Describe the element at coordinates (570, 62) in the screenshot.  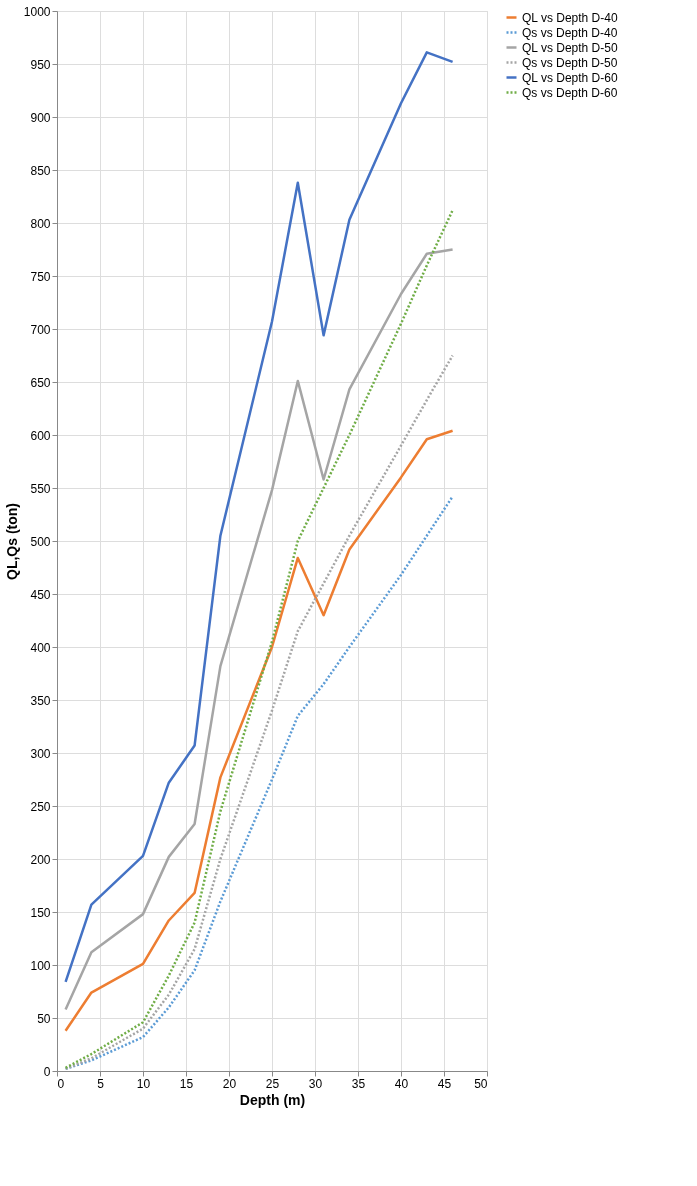
I see `legend-label: Qs vs Depth D-50` at that location.